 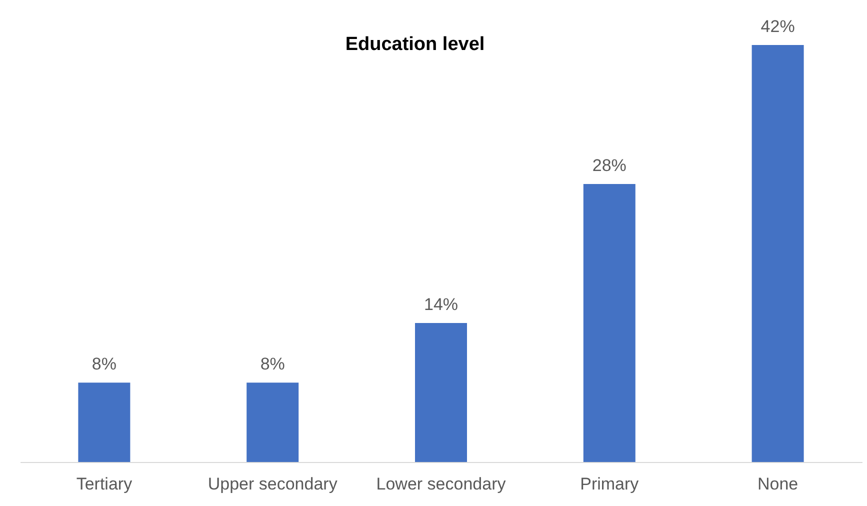 What do you see at coordinates (609, 165) in the screenshot?
I see `data-label: 28%` at bounding box center [609, 165].